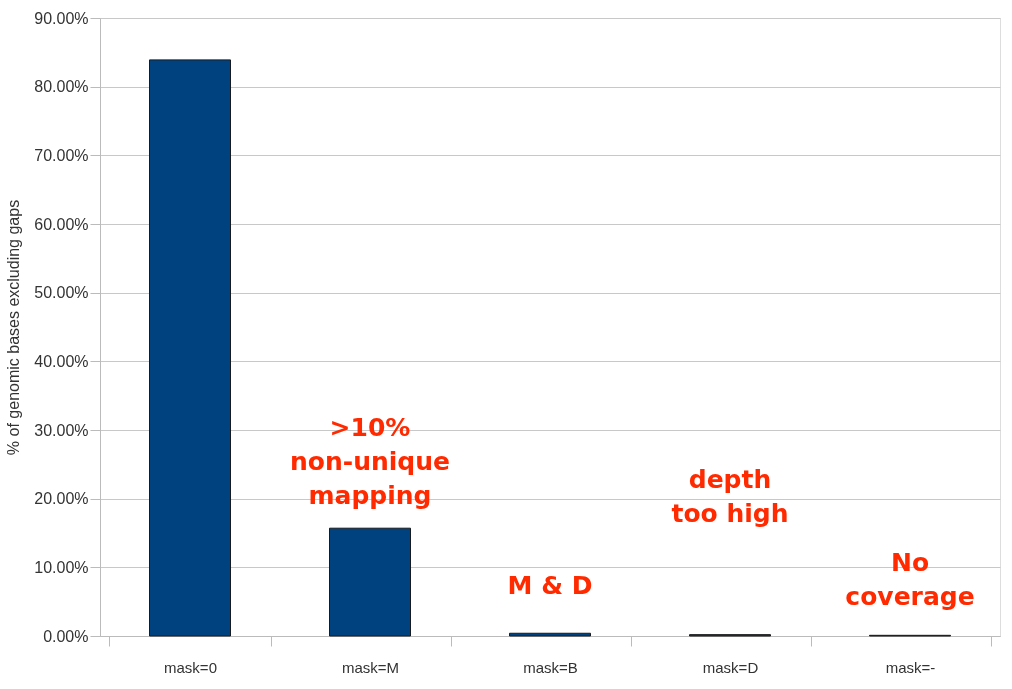  Describe the element at coordinates (370, 667) in the screenshot. I see `x-tick-label: mask=M` at that location.